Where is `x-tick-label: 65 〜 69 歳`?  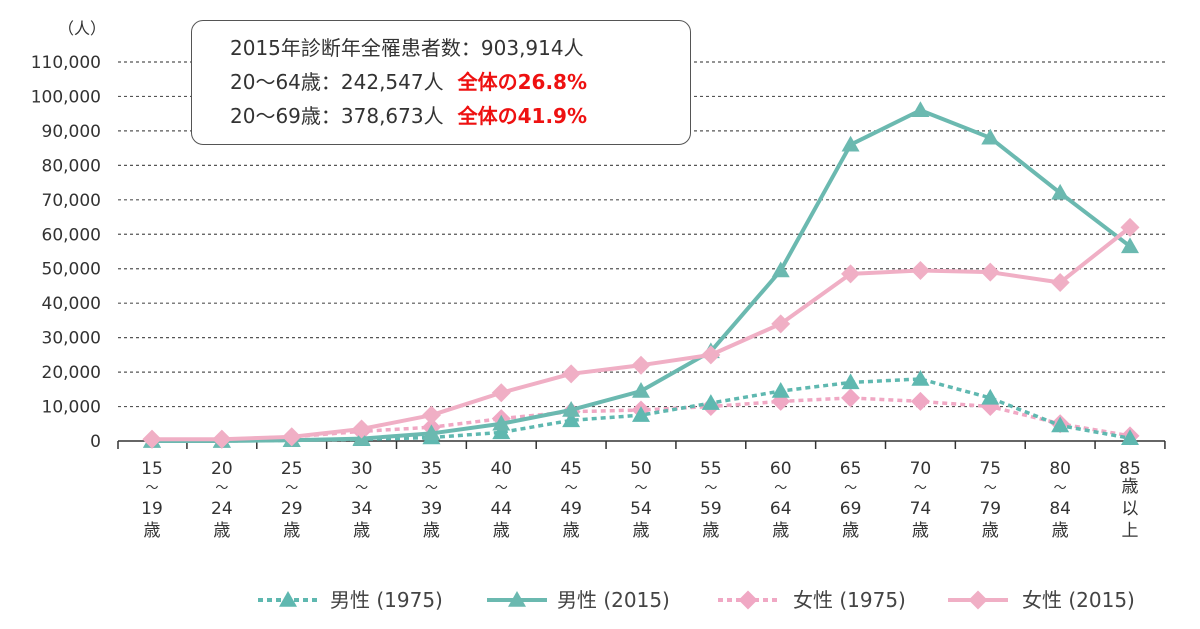
x-tick-label: 65 〜 69 歳 is located at coordinates (851, 500).